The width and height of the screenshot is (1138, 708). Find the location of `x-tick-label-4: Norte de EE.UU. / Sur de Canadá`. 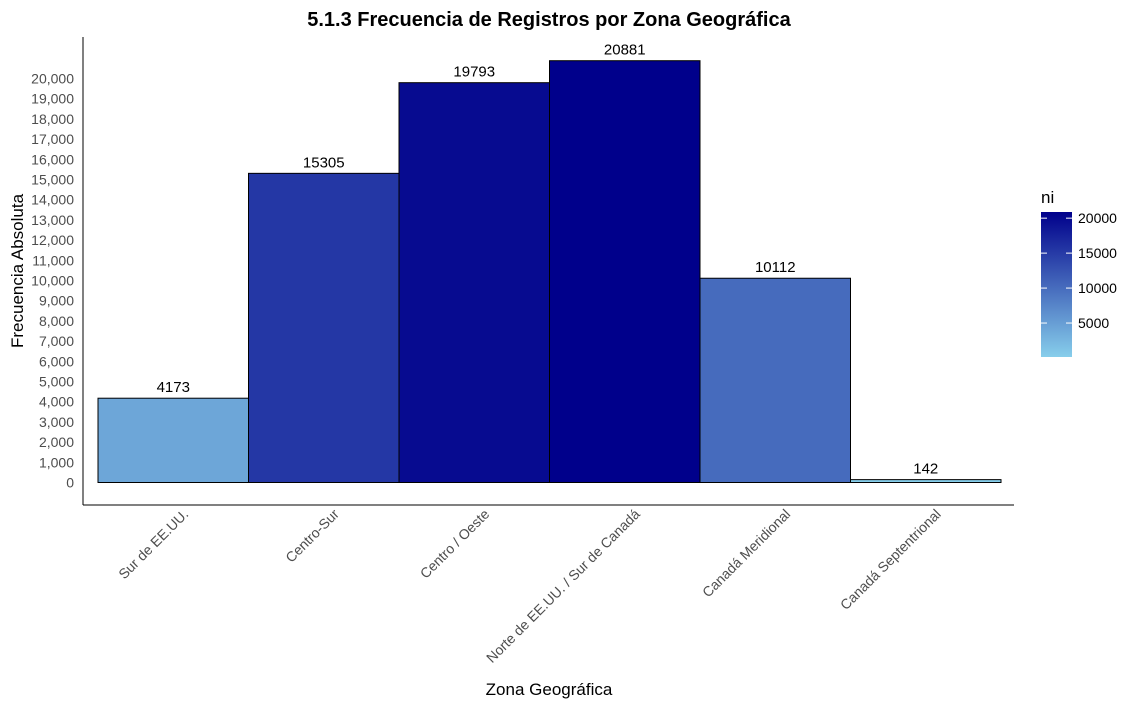

x-tick-label-4: Norte de EE.UU. / Sur de Canadá is located at coordinates (563, 586).